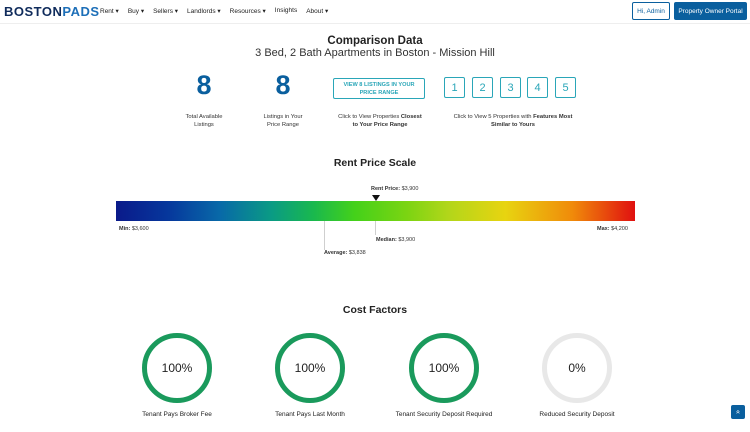  I want to click on broker-fee-ring: 100%, so click(177, 368).